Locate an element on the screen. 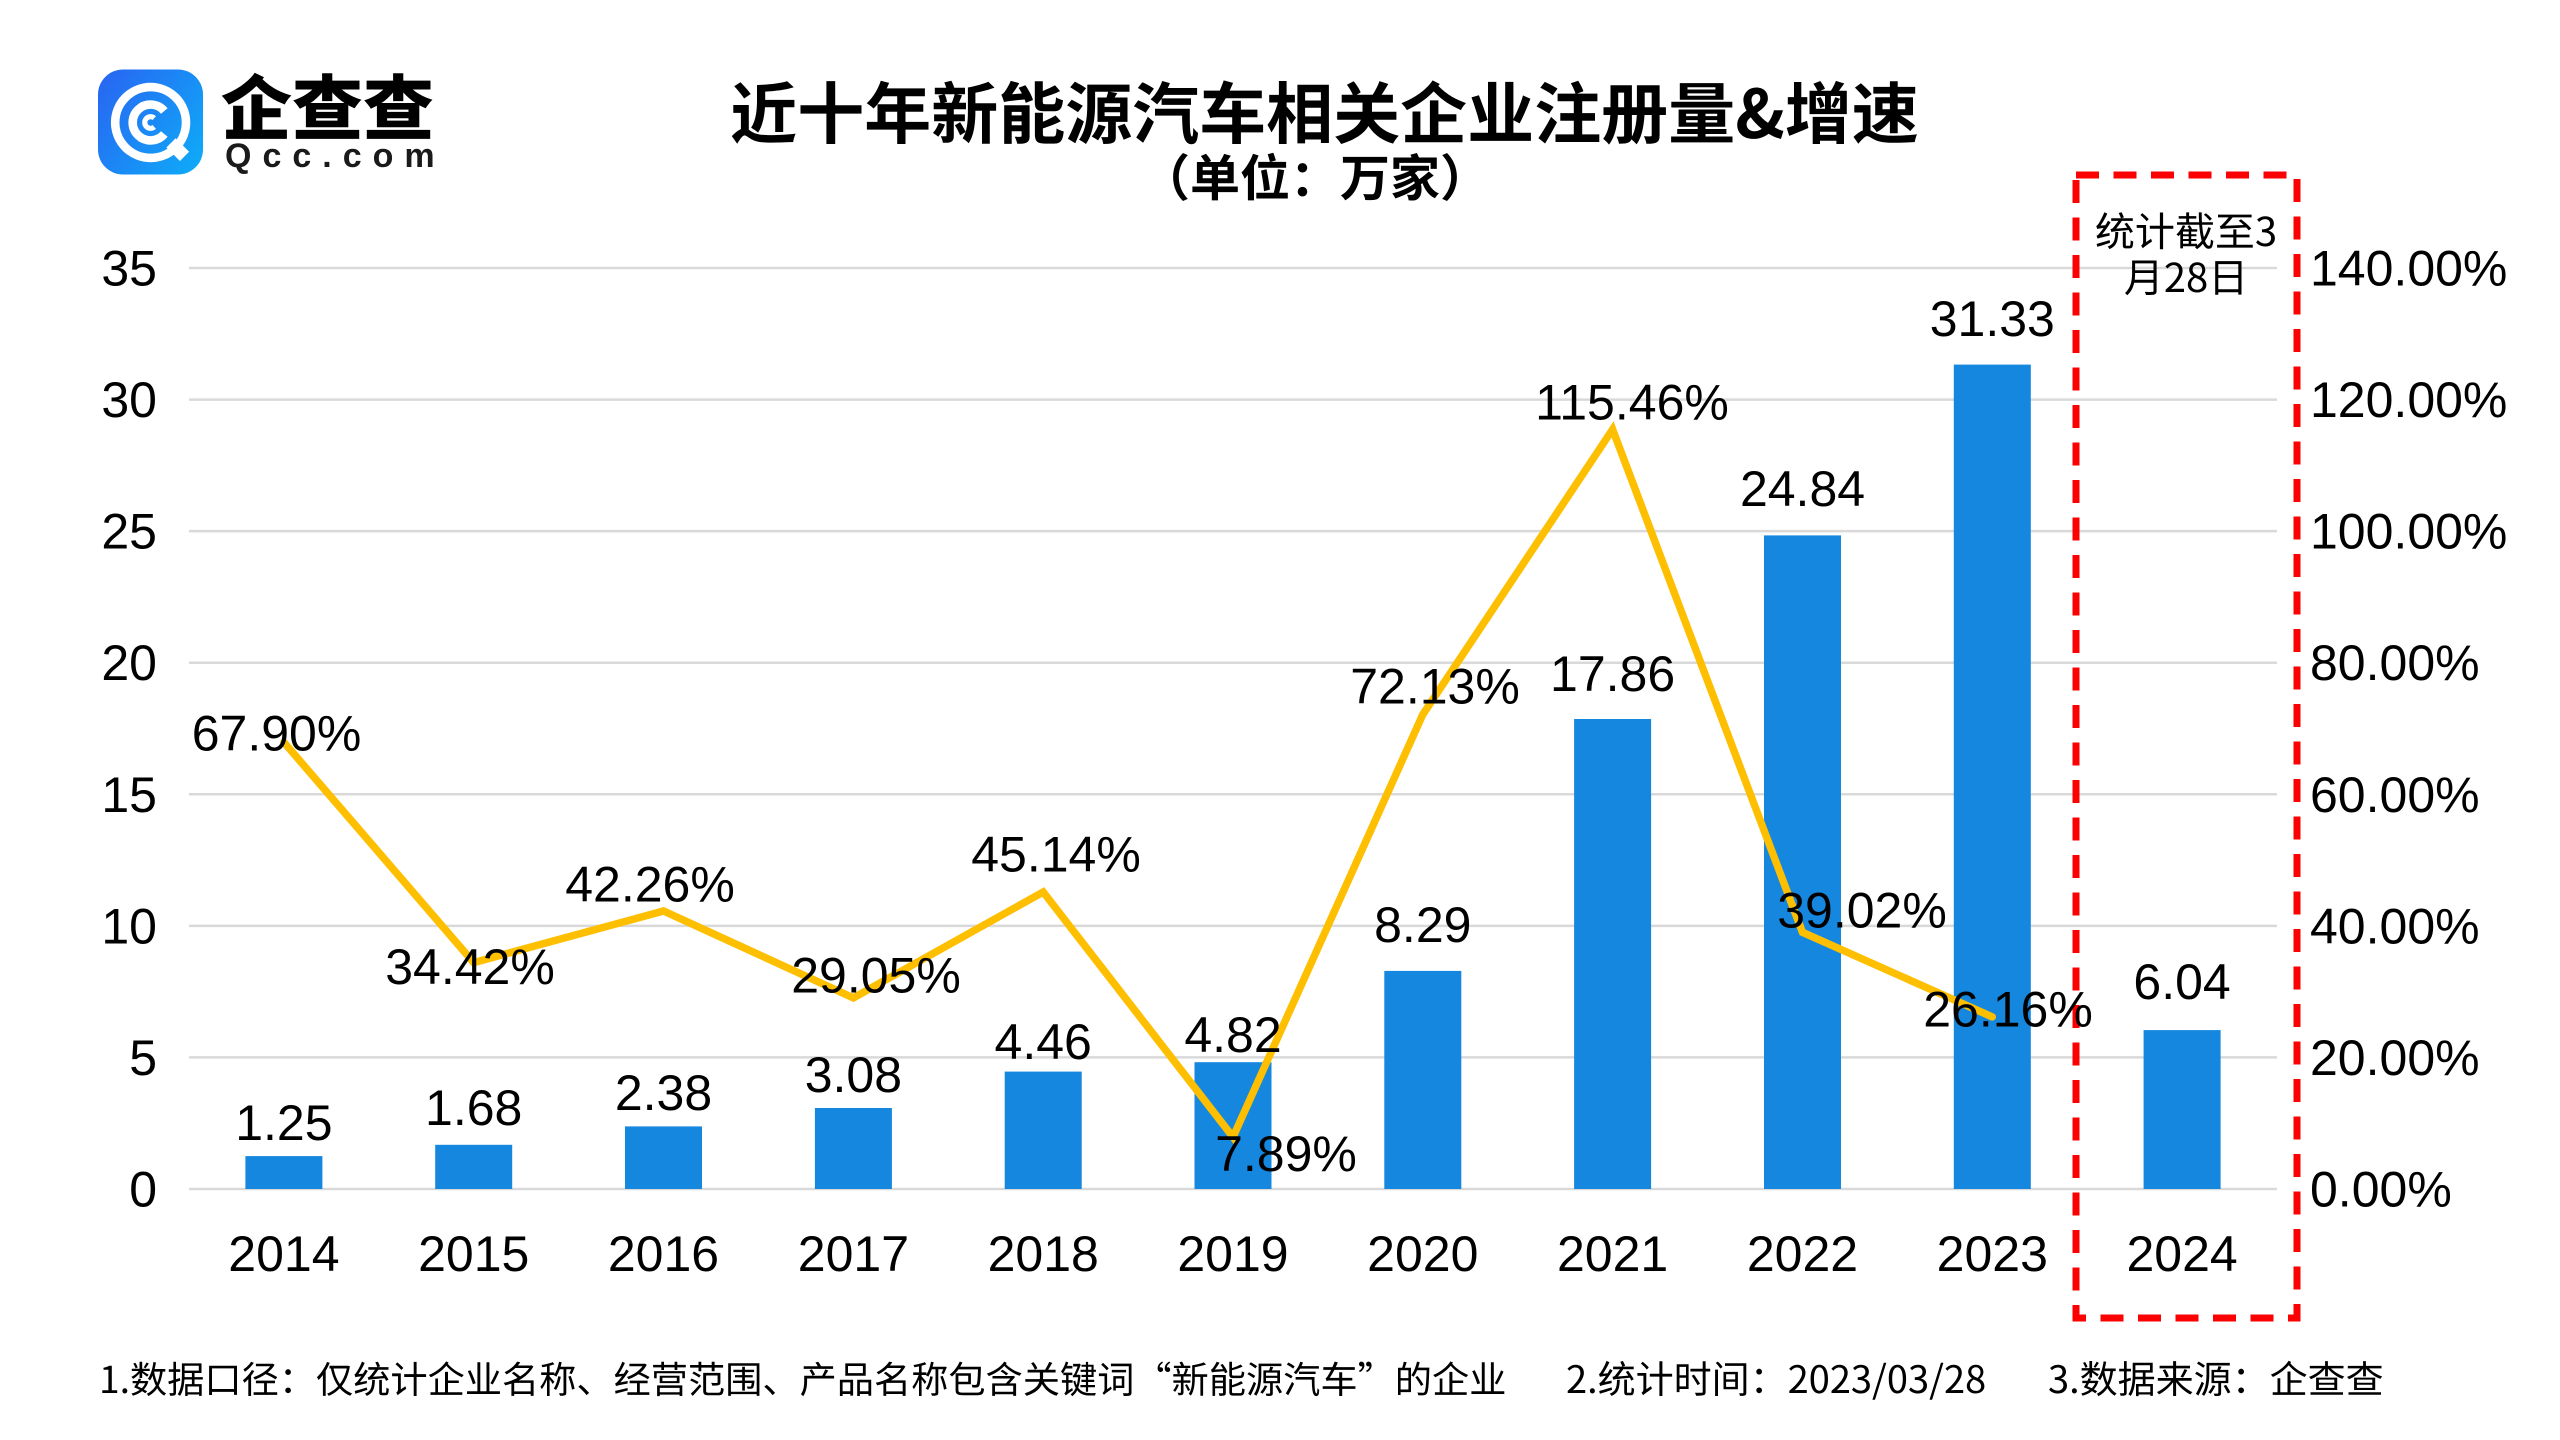  svg-text: 42.26% is located at coordinates (650, 885).